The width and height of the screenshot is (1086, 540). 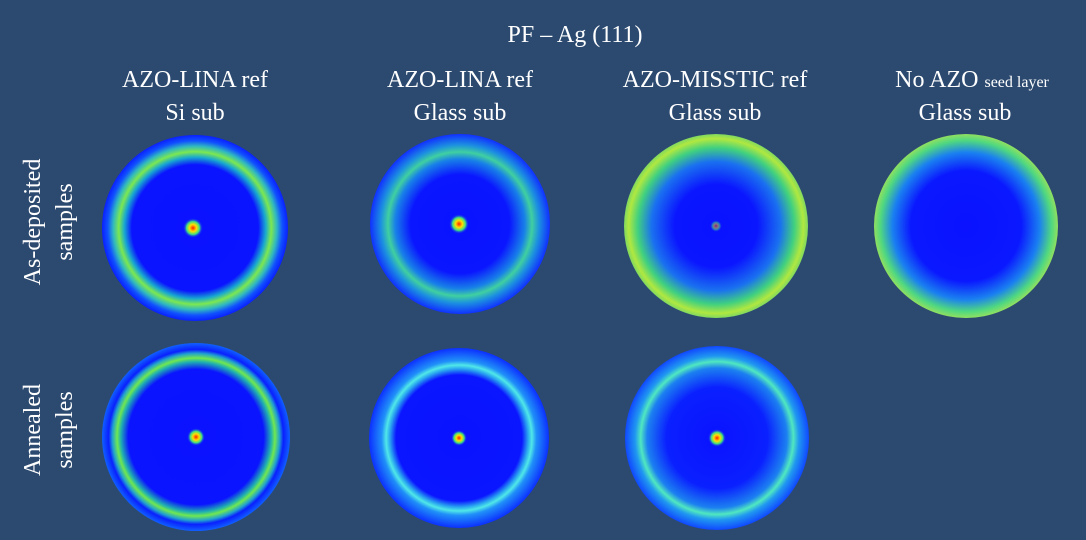 I want to click on pole-figure, so click(x=966, y=226).